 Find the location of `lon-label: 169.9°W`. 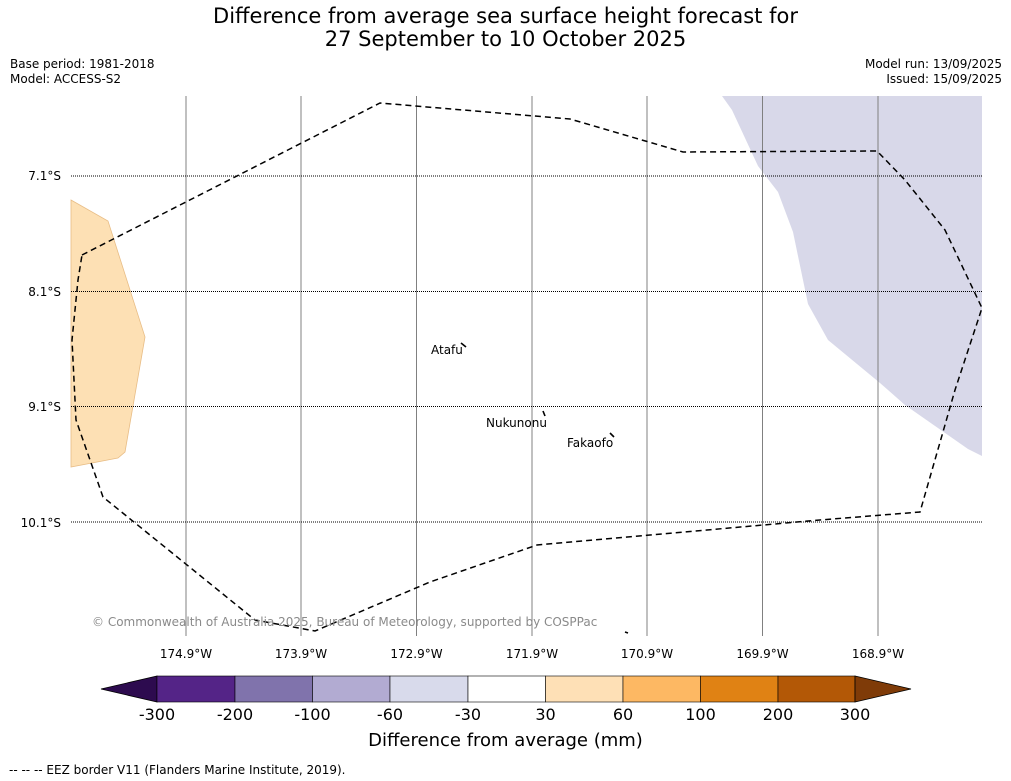

lon-label: 169.9°W is located at coordinates (762, 654).